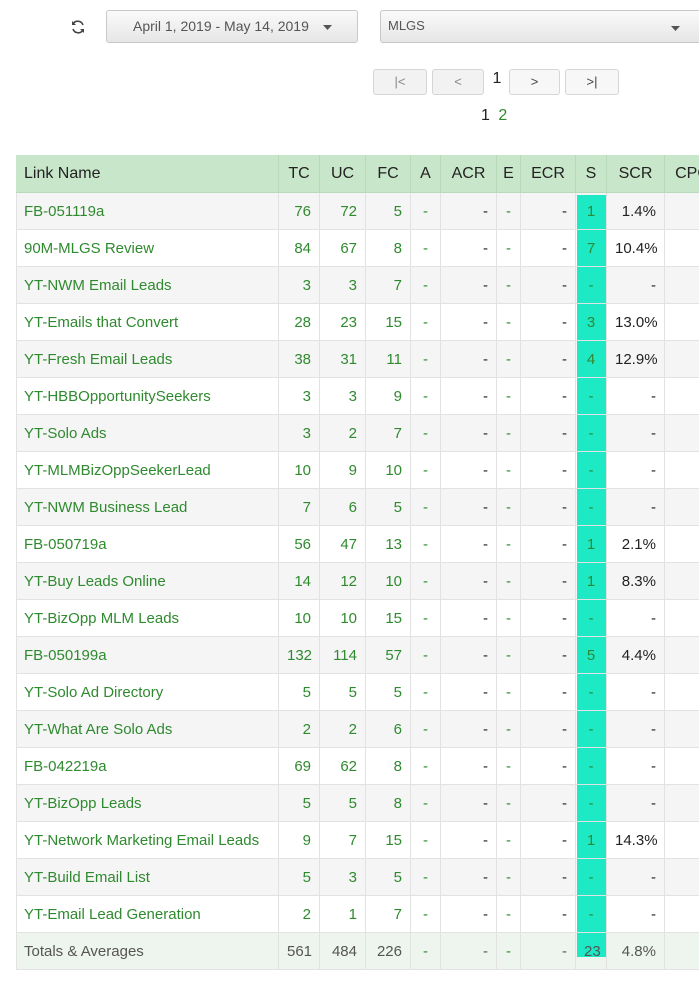  I want to click on link-name: FB-050719a, so click(147, 544).